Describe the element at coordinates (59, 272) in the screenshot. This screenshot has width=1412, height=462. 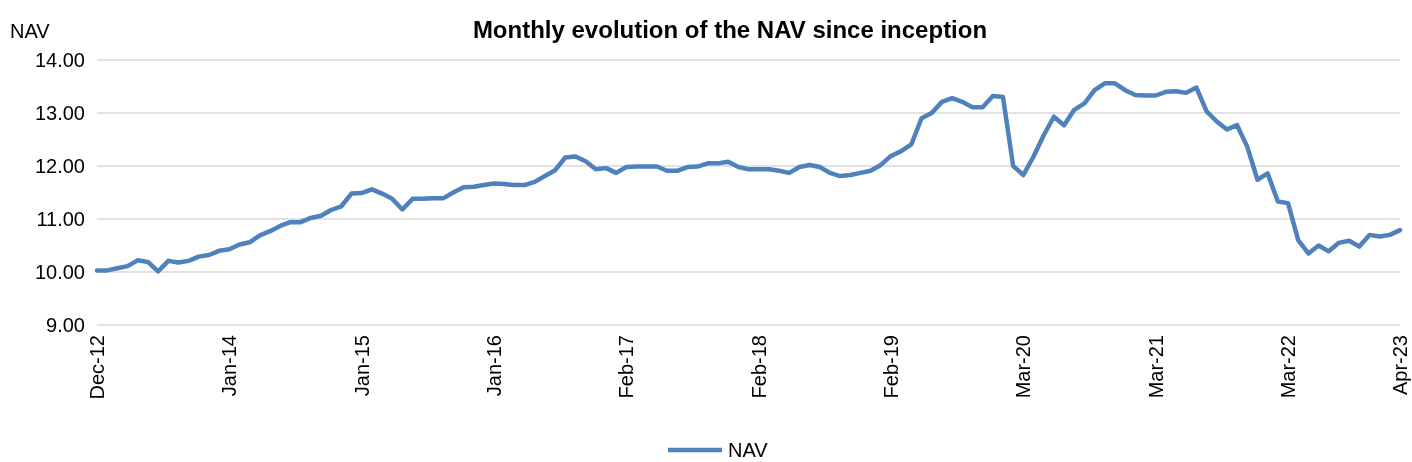
I see `y-tick-label: 10.00` at that location.